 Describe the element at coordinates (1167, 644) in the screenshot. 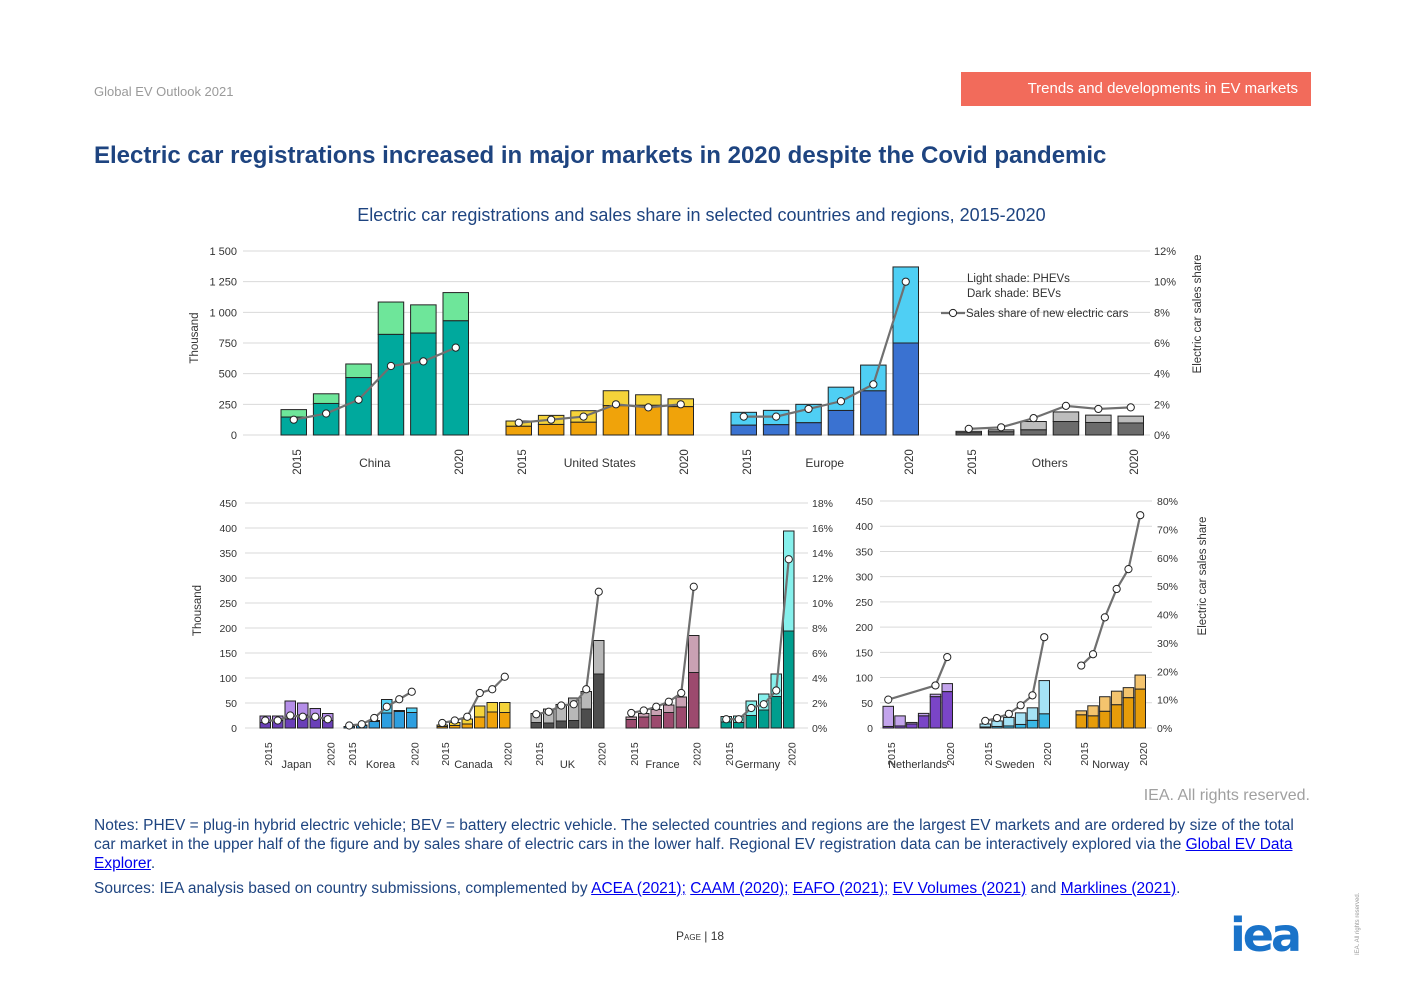

I see `y2-tick-label: 30%` at that location.